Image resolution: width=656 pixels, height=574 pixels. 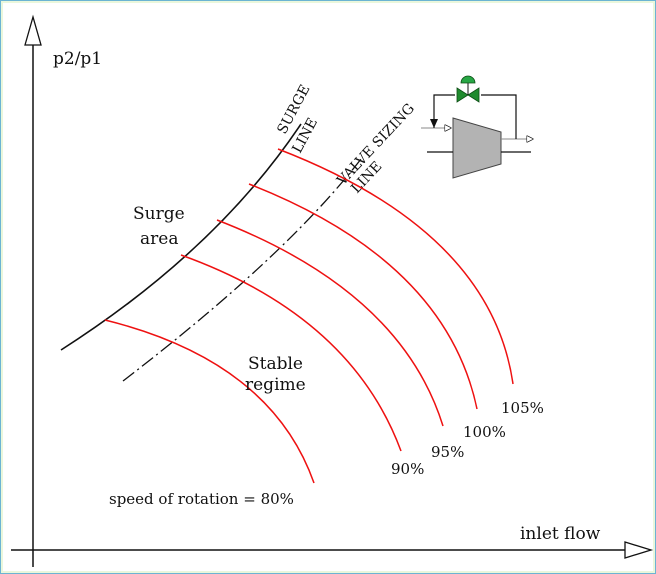 I want to click on recycle-arrow-icon, so click(x=434, y=123).